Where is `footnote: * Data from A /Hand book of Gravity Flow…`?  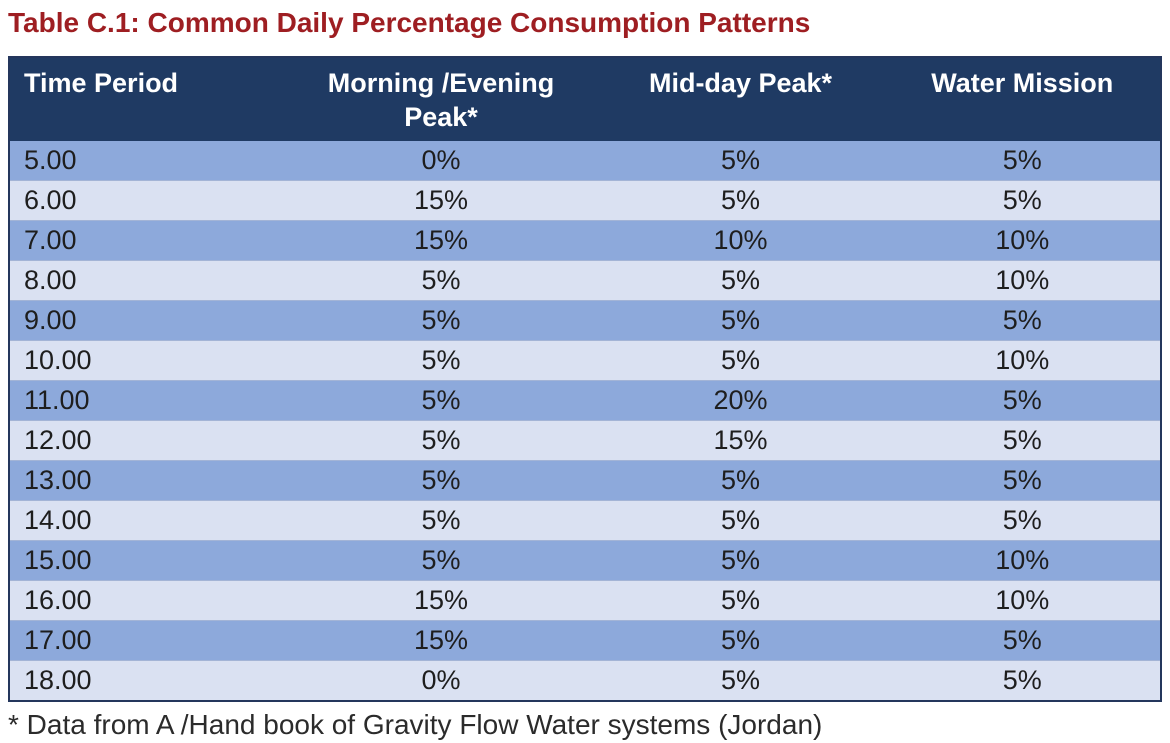
footnote: * Data from A /Hand book of Gravity Flow… is located at coordinates (415, 724).